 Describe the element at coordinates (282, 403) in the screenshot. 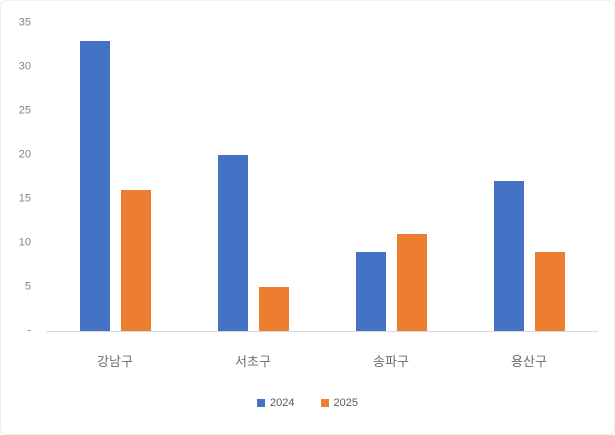

I see `legend-label: 2024` at that location.